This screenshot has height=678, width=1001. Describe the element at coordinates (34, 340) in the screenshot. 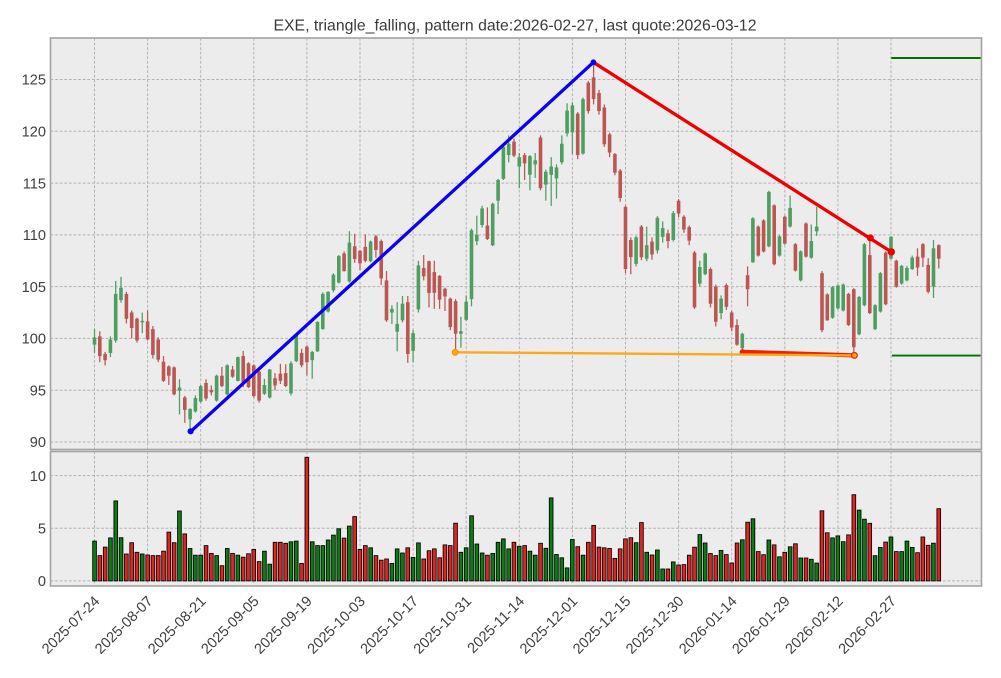

I see `svg-text: 100` at that location.